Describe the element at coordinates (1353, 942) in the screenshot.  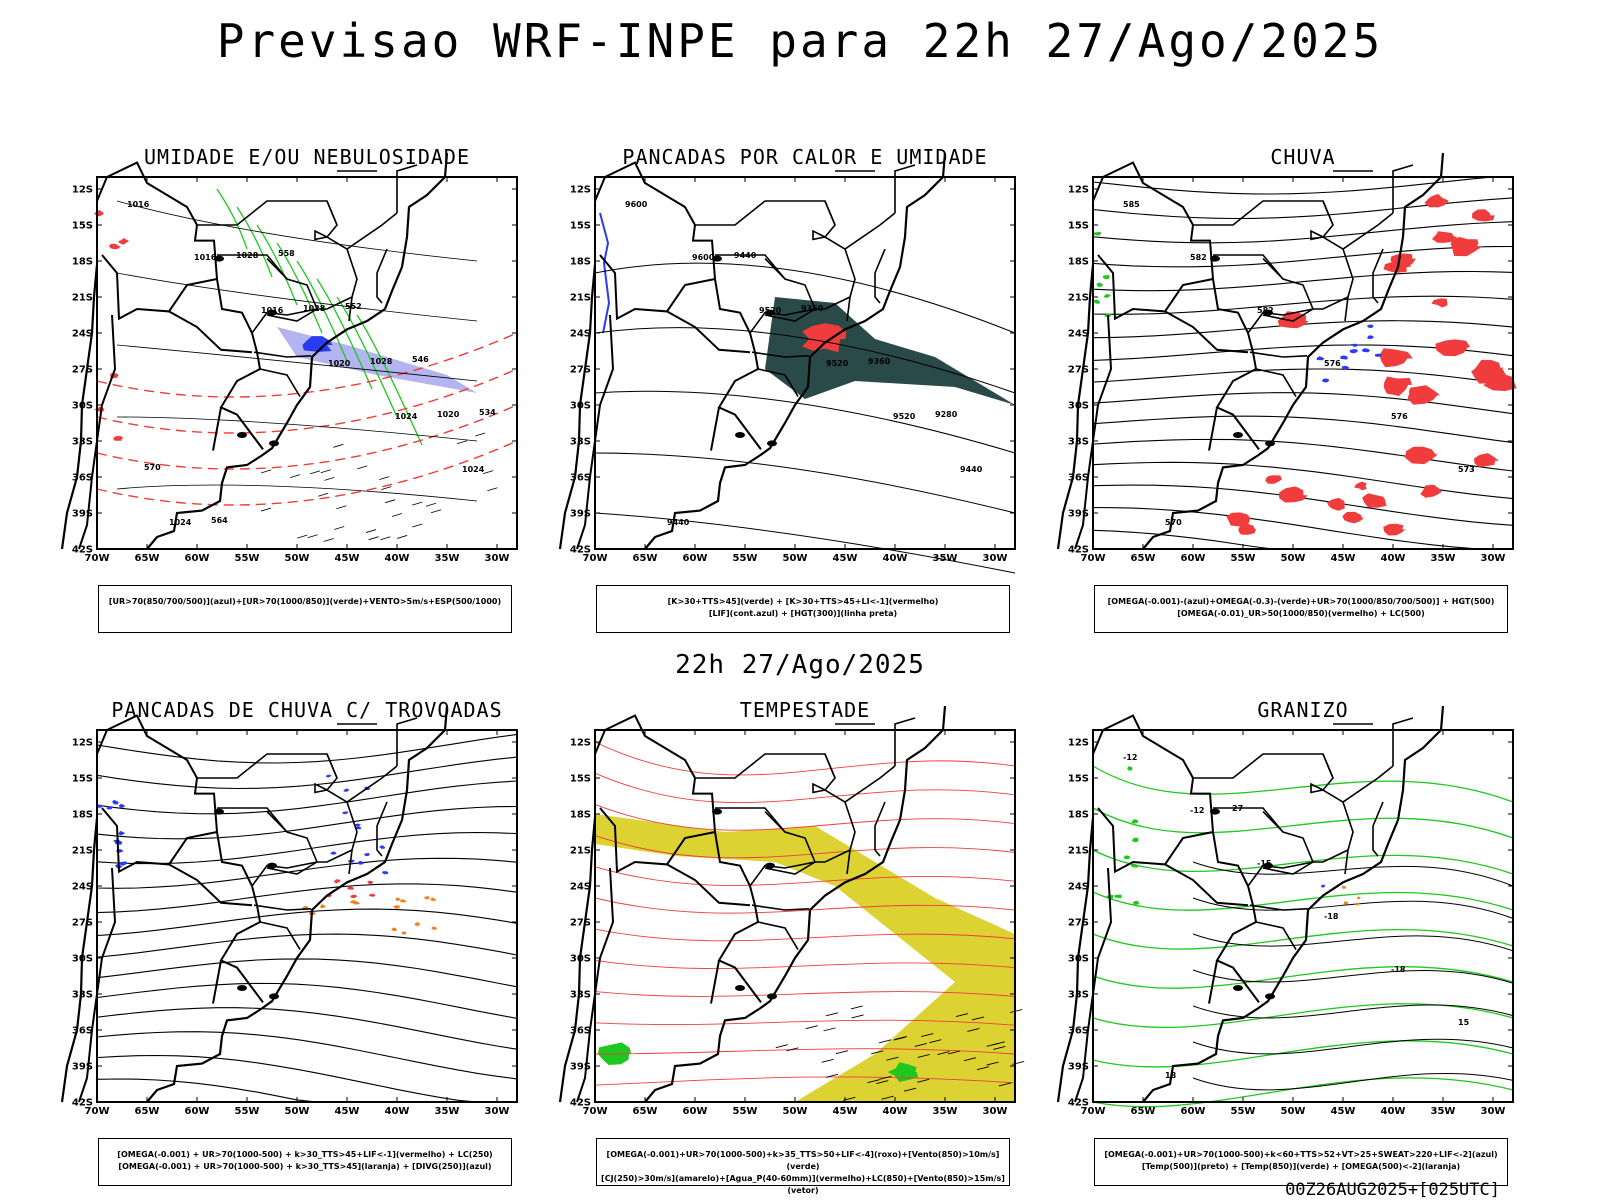
I see `temp500-contour` at that location.